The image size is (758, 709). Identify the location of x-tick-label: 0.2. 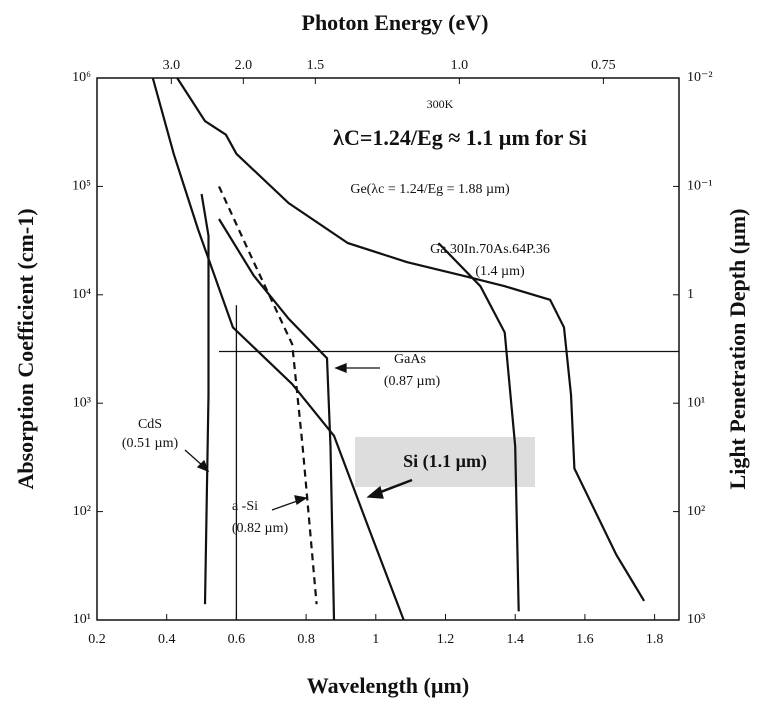
(97, 639).